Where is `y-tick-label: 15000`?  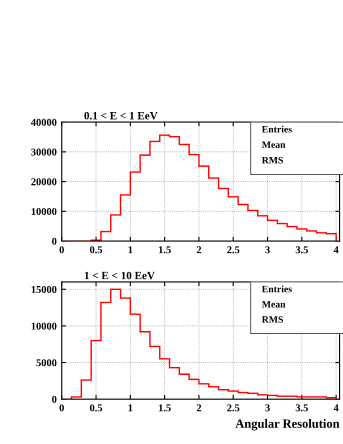 y-tick-label: 15000 is located at coordinates (44, 289).